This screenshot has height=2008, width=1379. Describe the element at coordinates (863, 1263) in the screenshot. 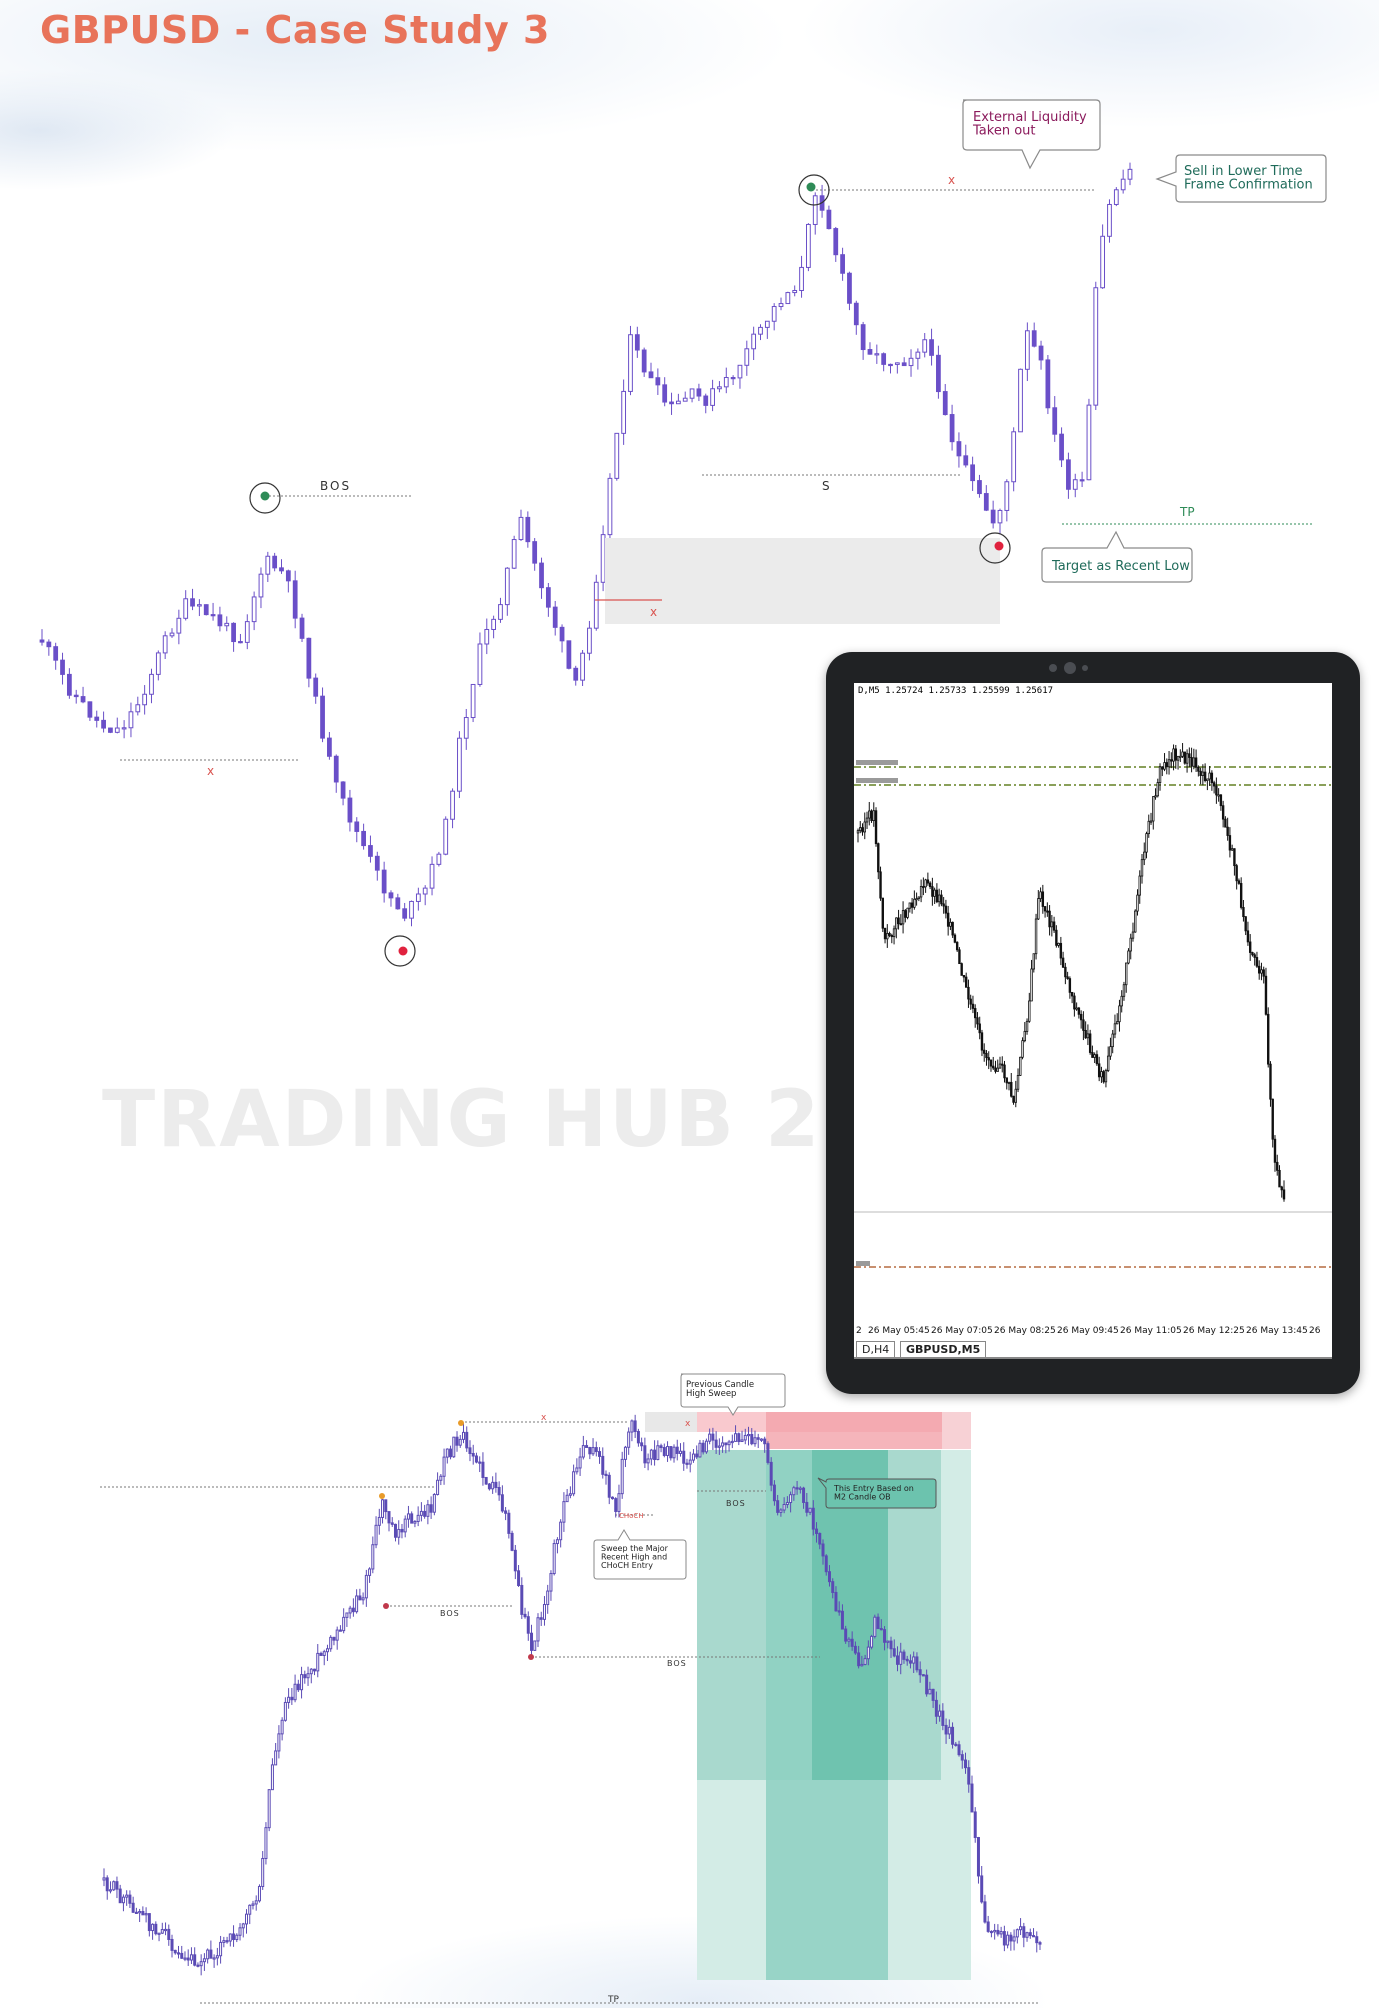

I see `tp-level-tag` at that location.